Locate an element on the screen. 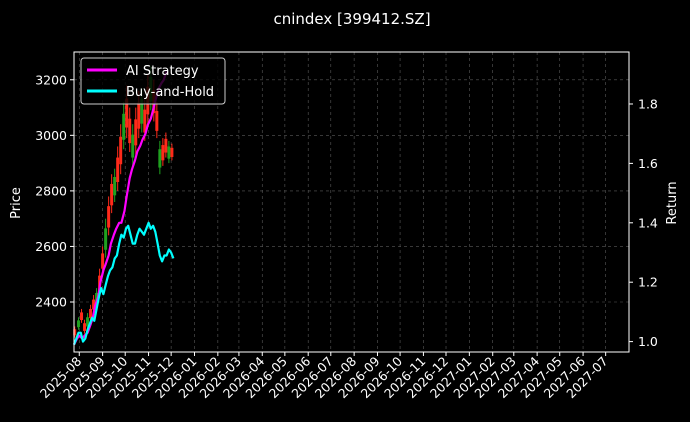 This screenshot has width=690, height=422. y-tick-label: 2400 is located at coordinates (51, 302).